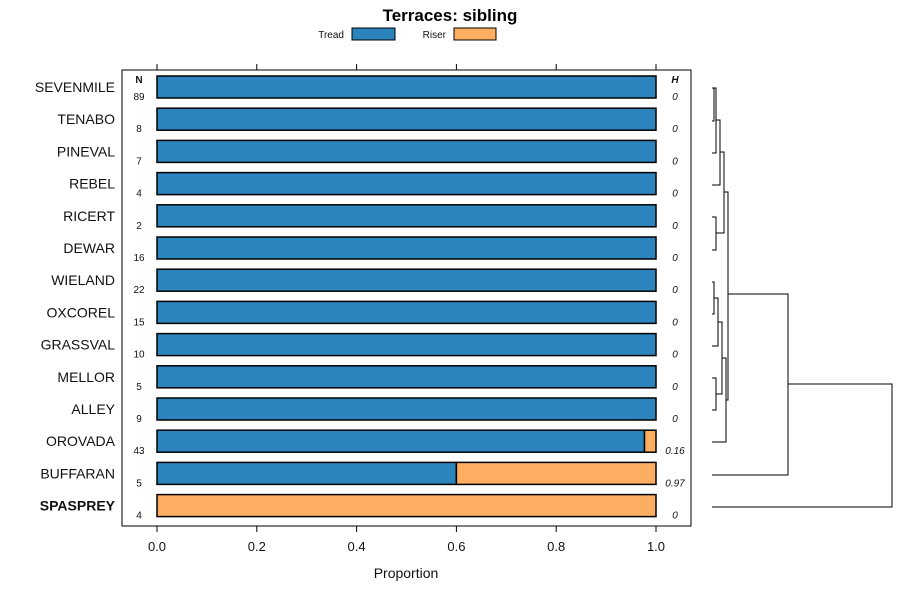 Image resolution: width=900 pixels, height=600 pixels. Describe the element at coordinates (83, 280) in the screenshot. I see `category-label: WIELAND` at that location.